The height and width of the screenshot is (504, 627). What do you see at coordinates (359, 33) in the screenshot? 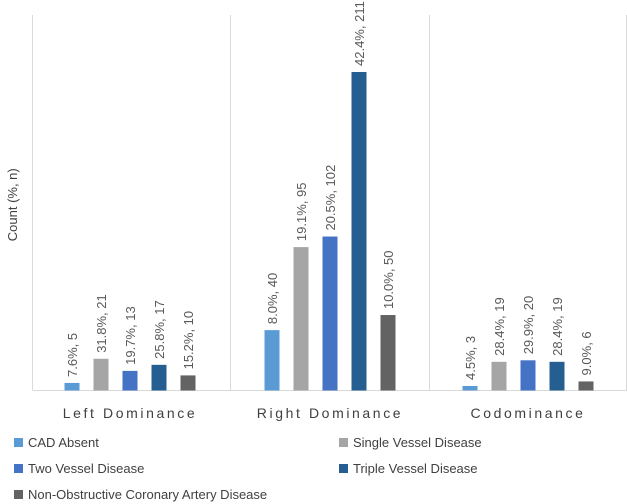
I see `data-label: 42.4%, 211` at bounding box center [359, 33].